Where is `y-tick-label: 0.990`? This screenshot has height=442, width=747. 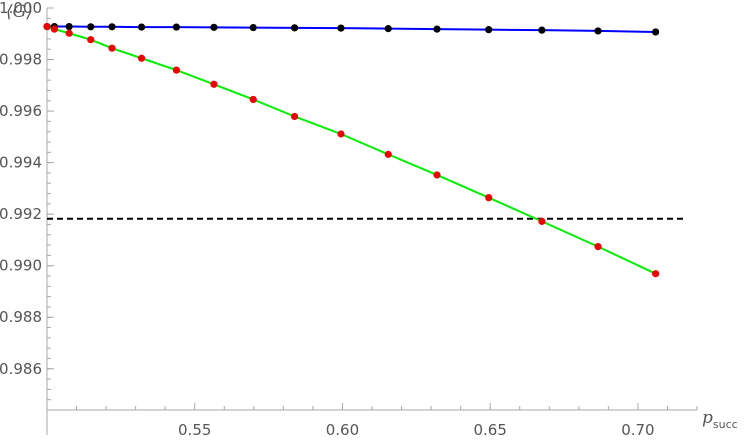 y-tick-label: 0.990 is located at coordinates (21, 266).